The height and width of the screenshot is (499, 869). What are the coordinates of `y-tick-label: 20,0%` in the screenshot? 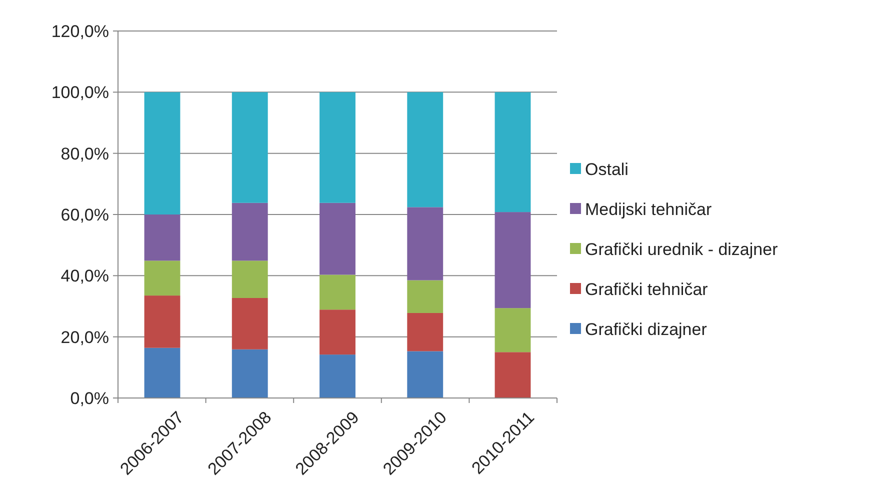 It's located at (84, 337).